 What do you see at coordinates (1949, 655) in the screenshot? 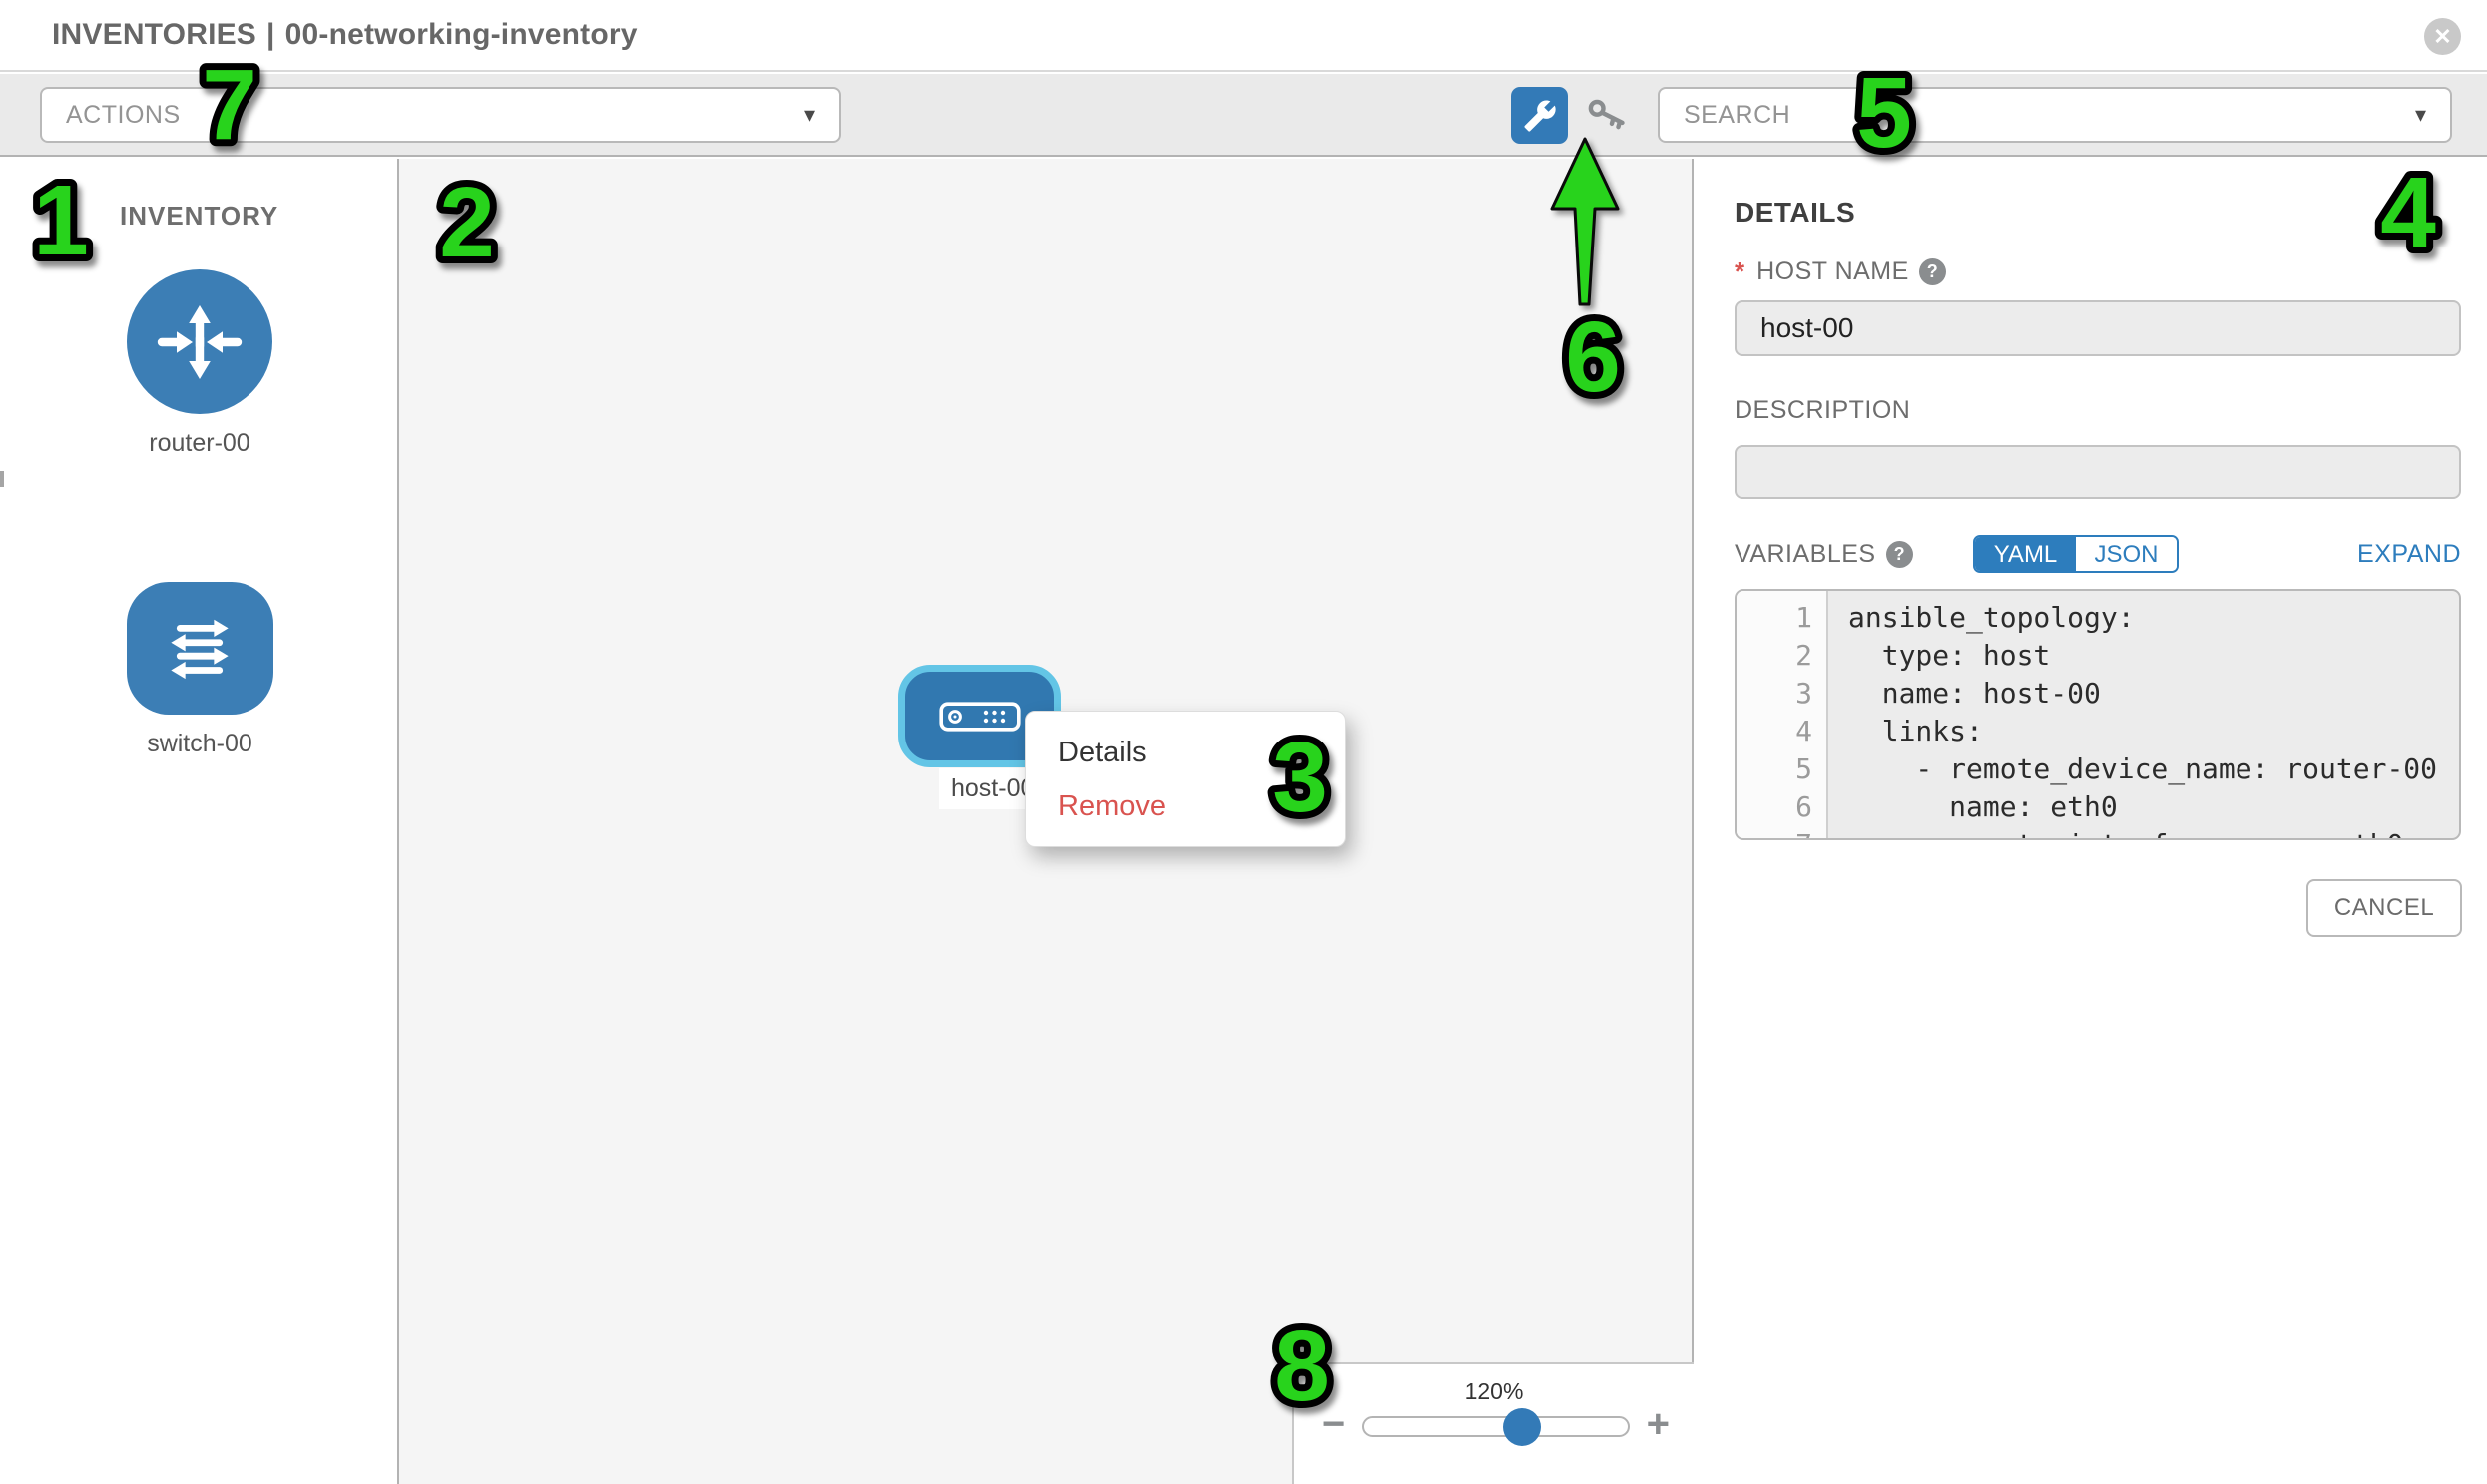
I see `code-line: type: host` at bounding box center [1949, 655].